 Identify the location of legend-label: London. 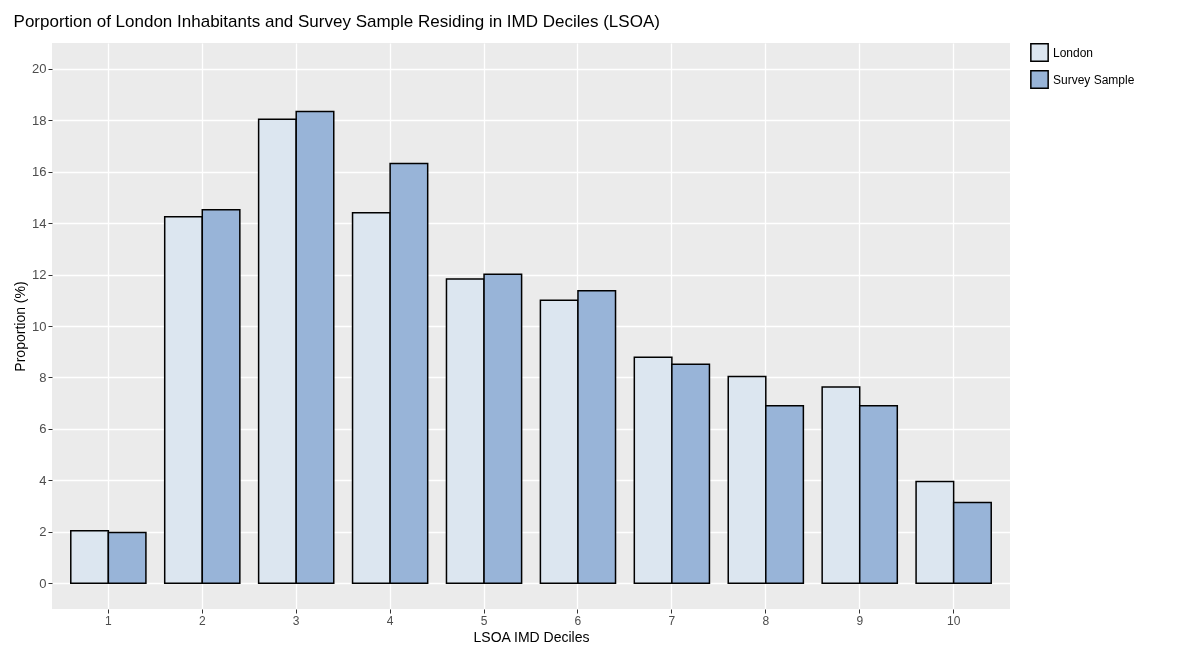
(1073, 52).